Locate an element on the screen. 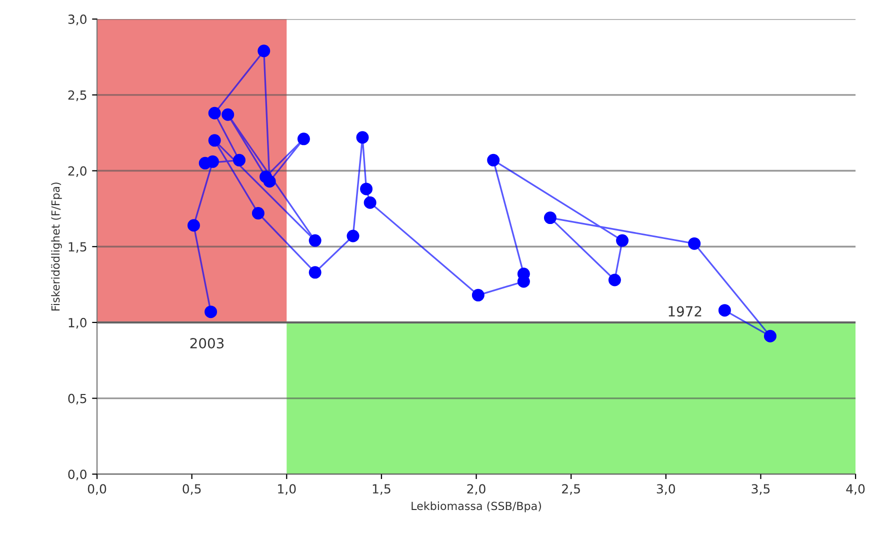 This screenshot has height=545, width=882. y-tick-label: 1,0 is located at coordinates (77, 323).